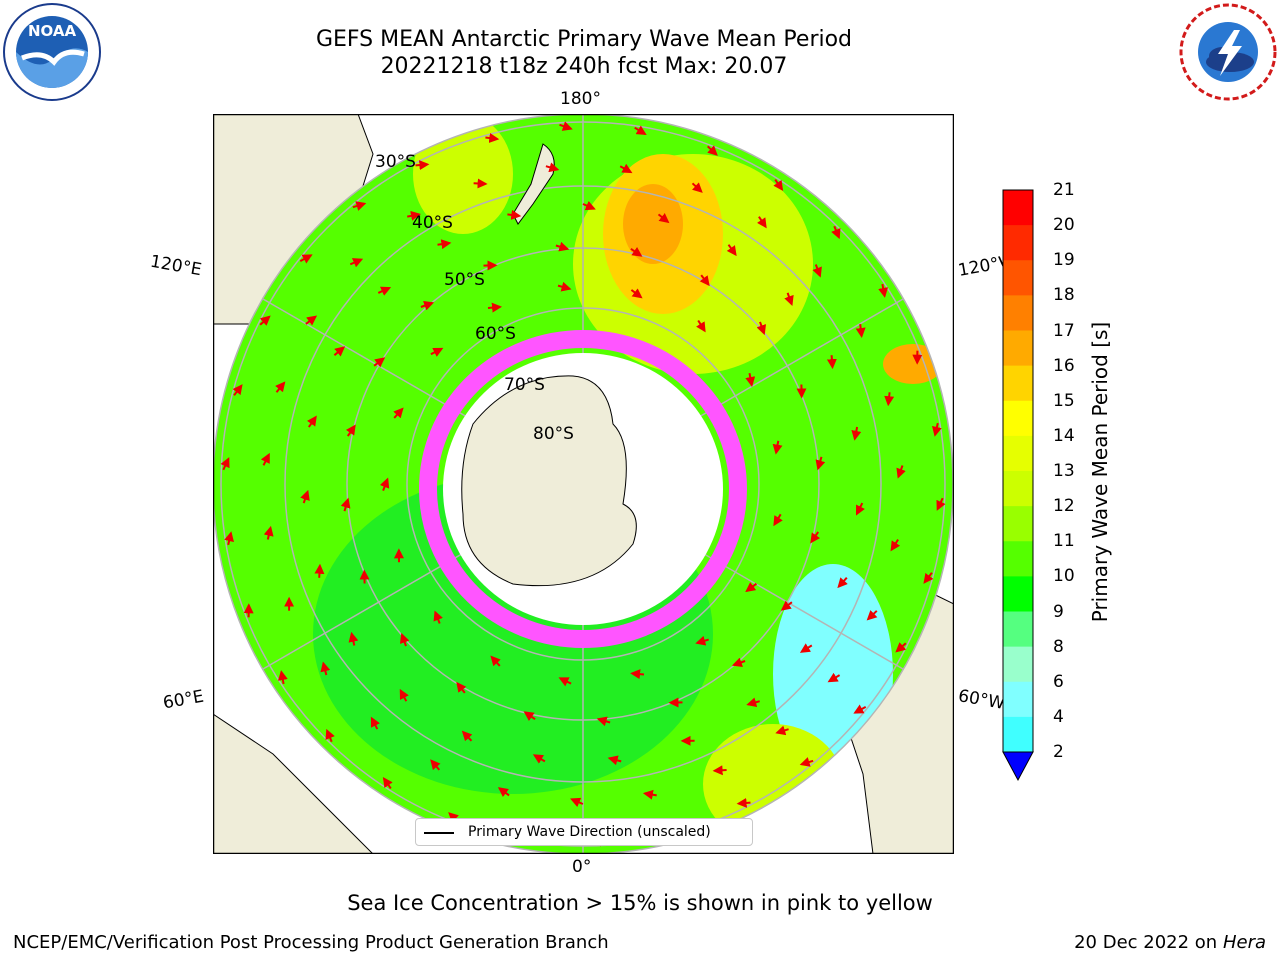 This screenshot has width=1280, height=960. Describe the element at coordinates (1058, 611) in the screenshot. I see `colorbar-tick: 9` at that location.